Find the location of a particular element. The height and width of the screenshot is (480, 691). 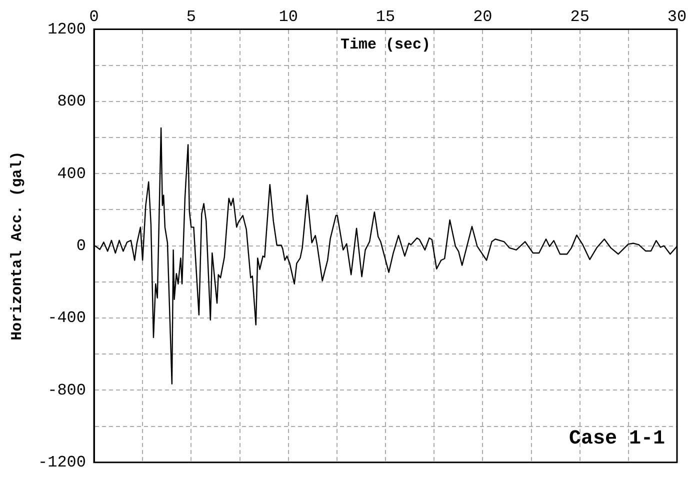

y-tick-label: 1200 is located at coordinates (67, 29).